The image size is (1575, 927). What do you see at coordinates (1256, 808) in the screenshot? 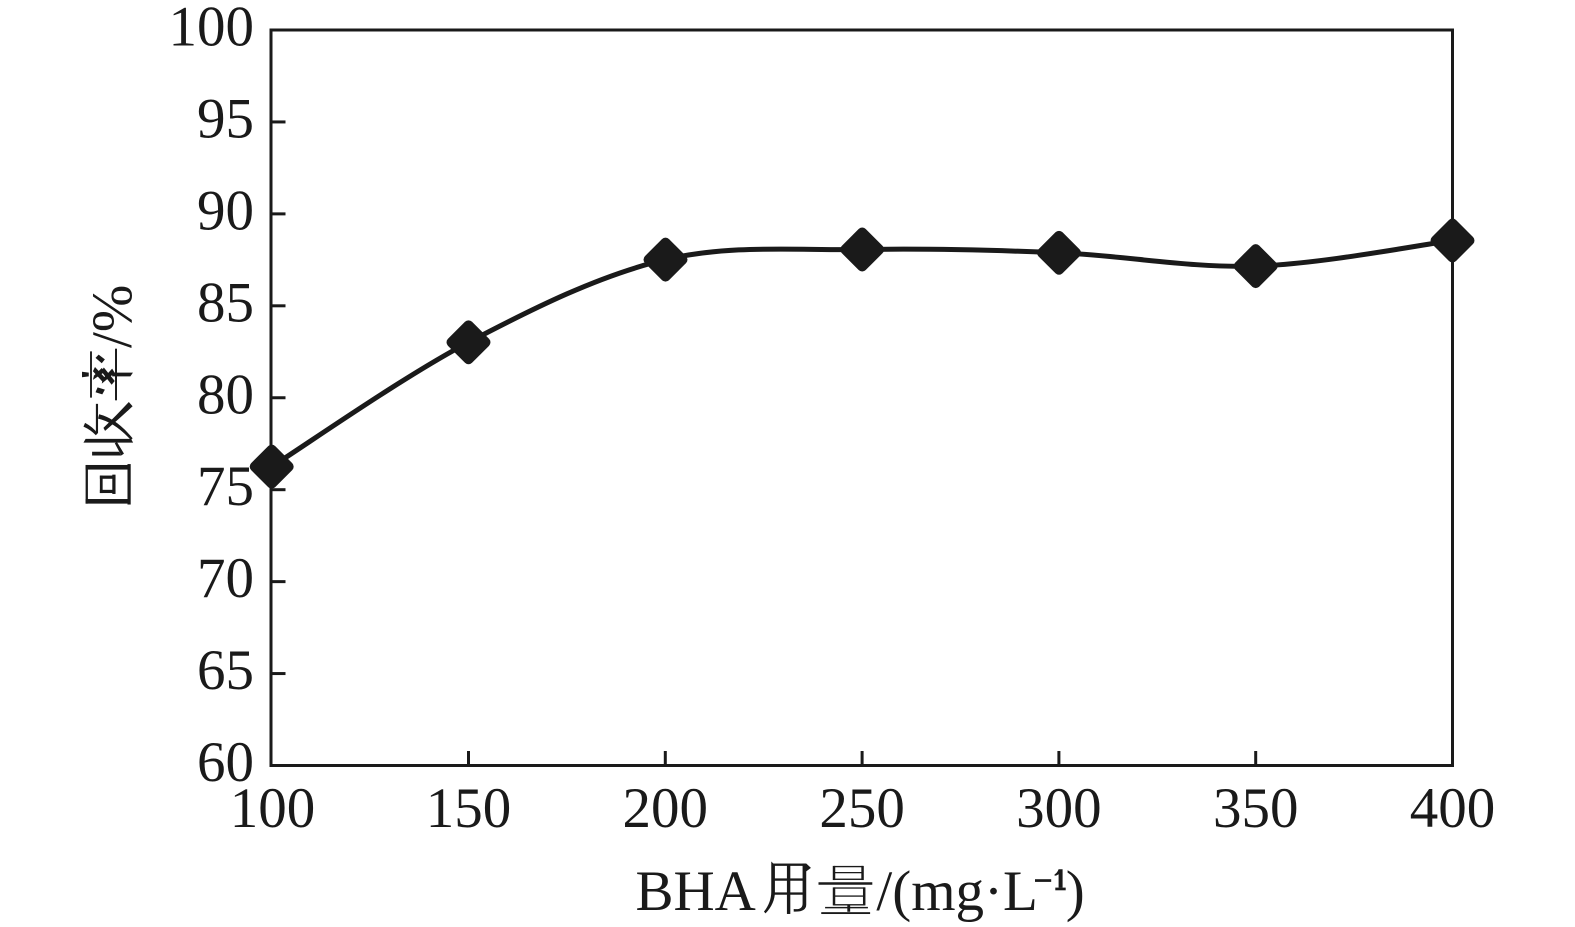
I see `svg-text: 350` at bounding box center [1256, 808].